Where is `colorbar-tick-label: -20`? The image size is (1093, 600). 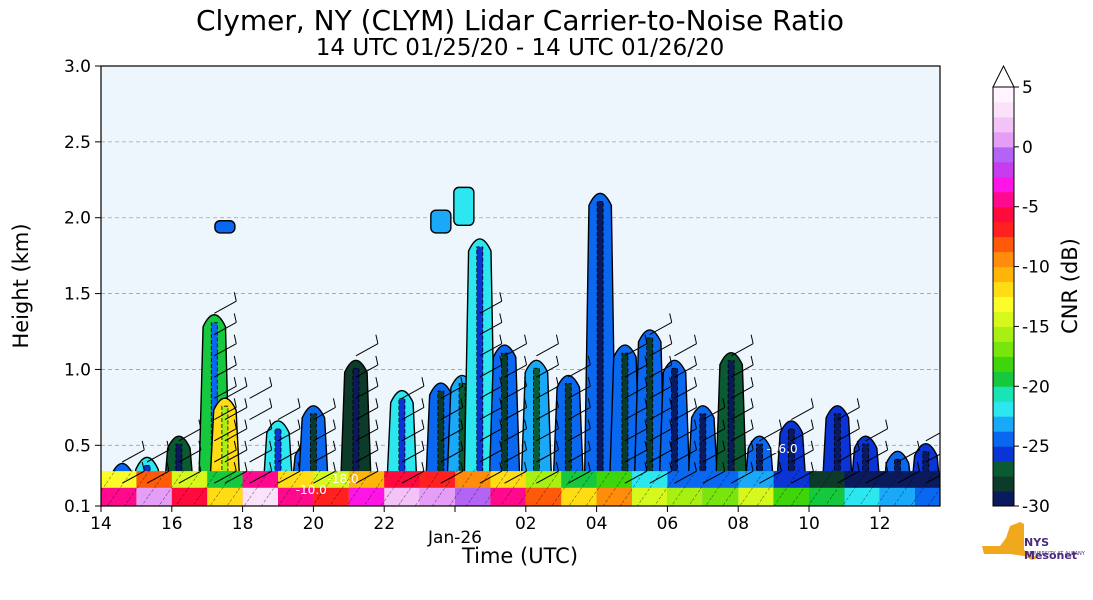
colorbar-tick-label: -20 is located at coordinates (1036, 387).